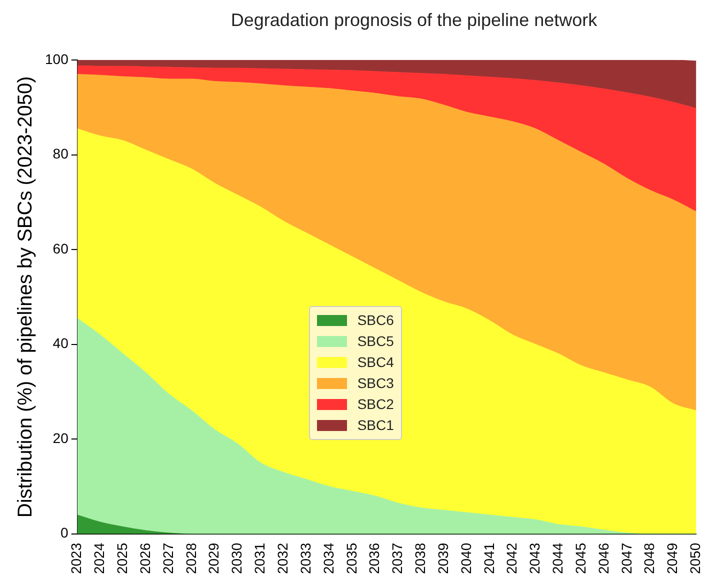 The width and height of the screenshot is (716, 579). What do you see at coordinates (375, 425) in the screenshot?
I see `legend-label: SBC1` at bounding box center [375, 425].